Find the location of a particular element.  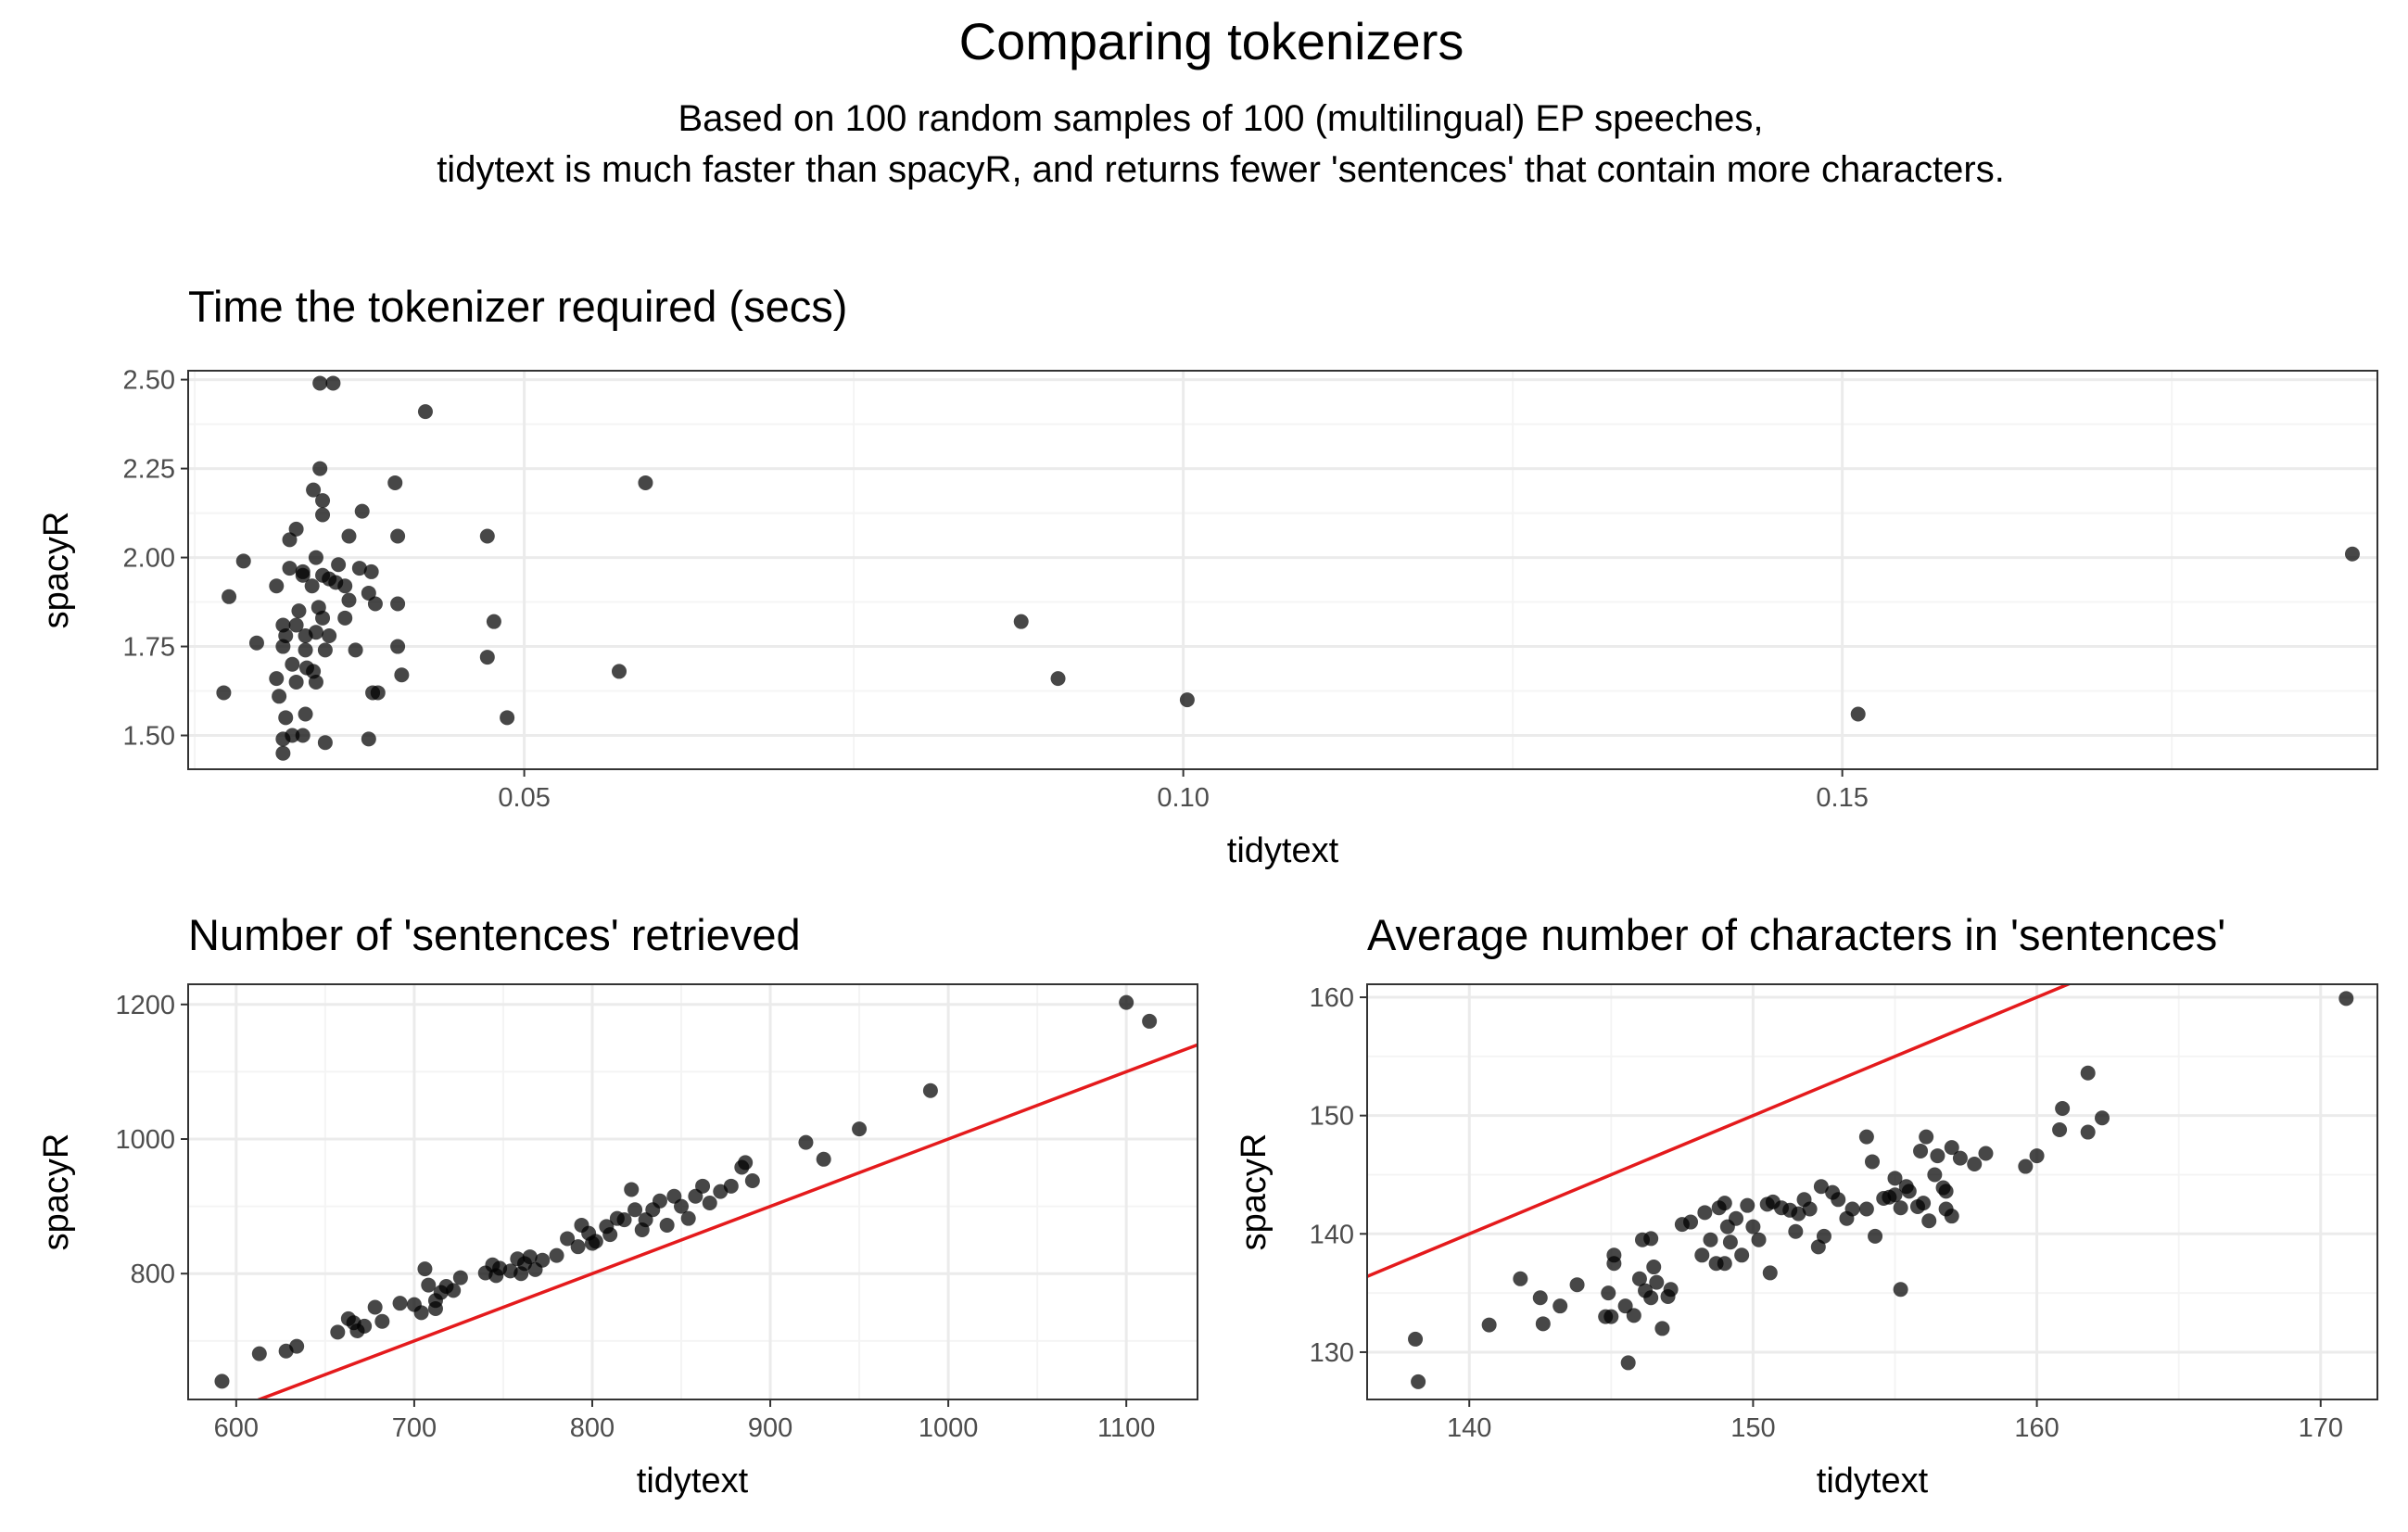

y-tick-label: 160 is located at coordinates (1332, 998).